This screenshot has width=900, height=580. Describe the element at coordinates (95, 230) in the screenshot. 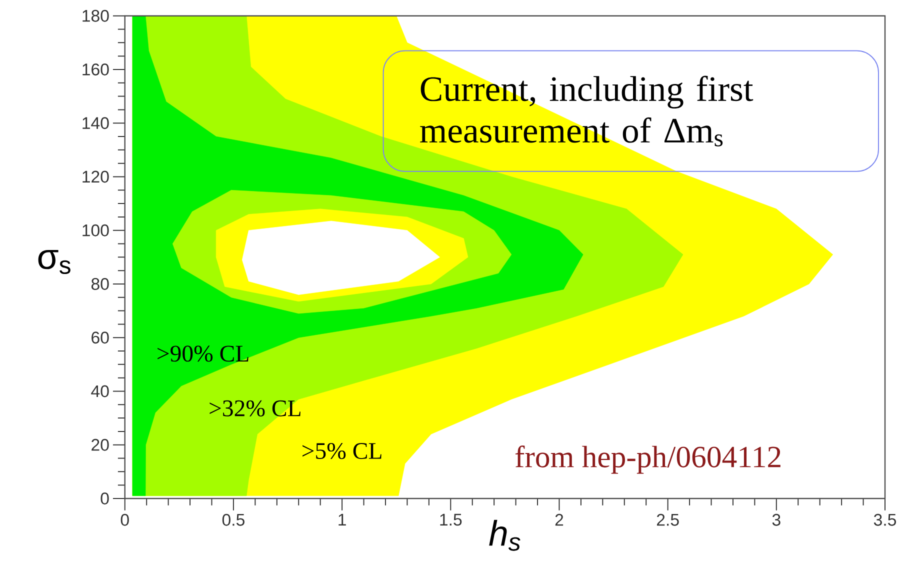

I see `y-tick-label: 100` at that location.